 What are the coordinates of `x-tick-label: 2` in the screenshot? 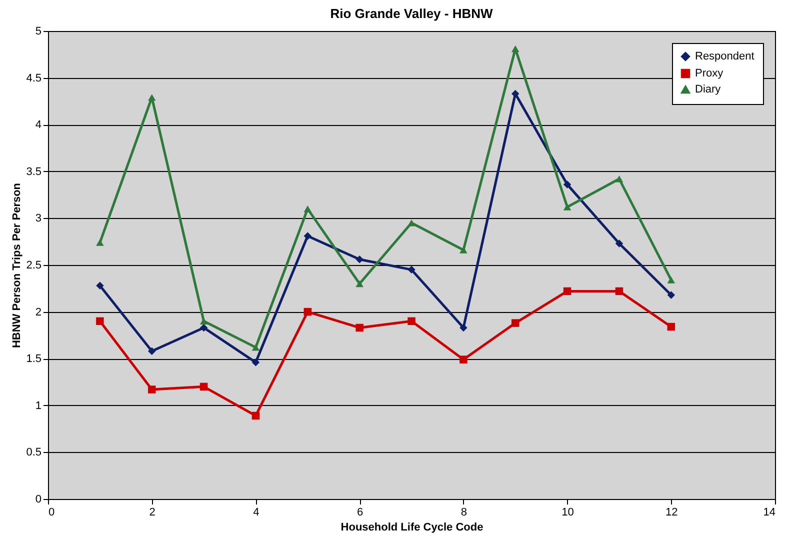 It's located at (152, 512).